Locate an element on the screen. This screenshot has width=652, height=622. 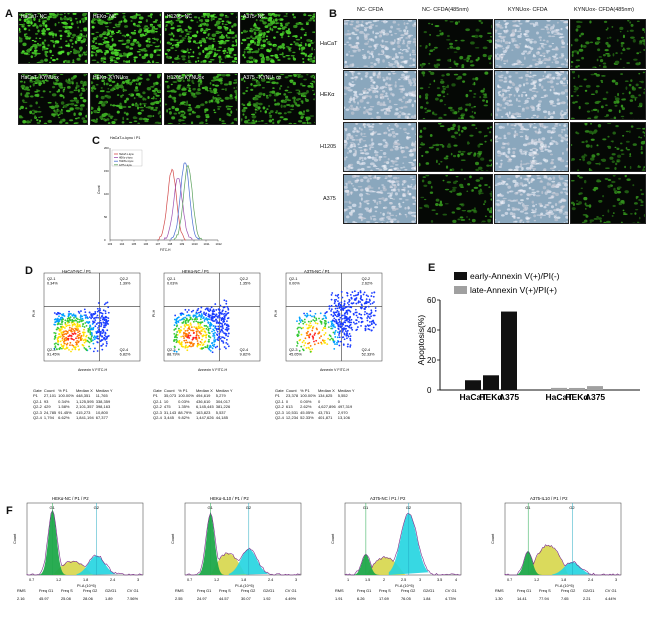
quadrant-label: 91.45% is located at coordinates (54, 355).